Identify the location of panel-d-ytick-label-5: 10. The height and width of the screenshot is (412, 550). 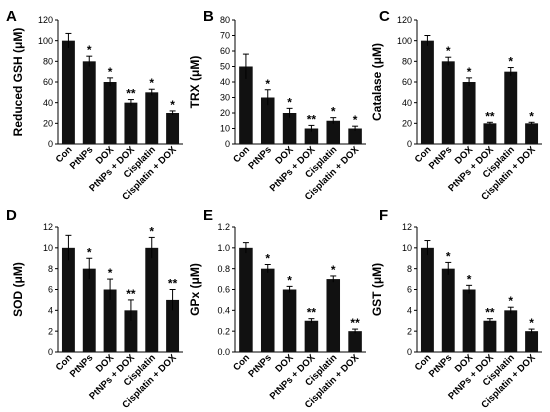
(48, 248).